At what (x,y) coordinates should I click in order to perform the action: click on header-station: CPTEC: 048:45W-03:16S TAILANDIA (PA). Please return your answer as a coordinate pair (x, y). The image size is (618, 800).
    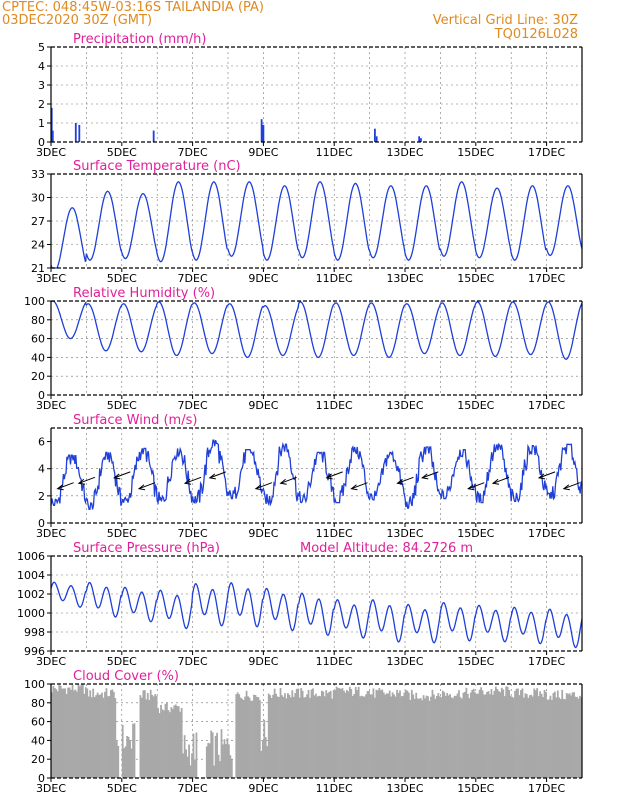
    Looking at the image, I should click on (133, 7).